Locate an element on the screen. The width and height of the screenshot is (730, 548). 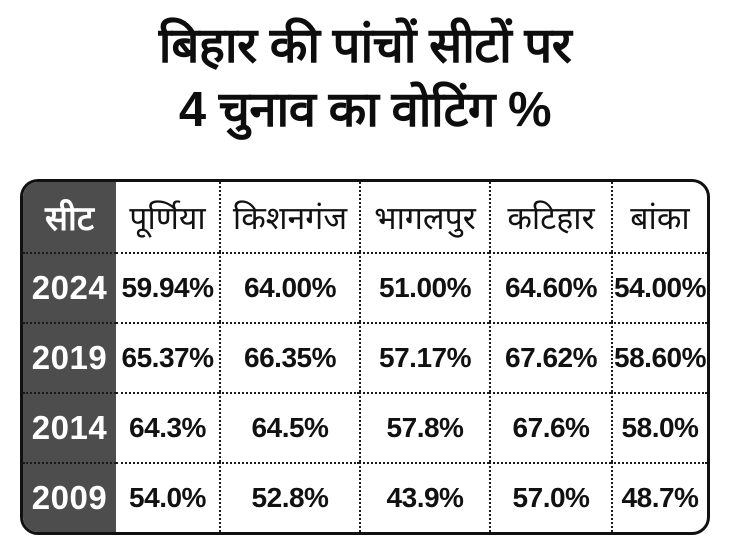
table-cell: 57.8% is located at coordinates (424, 427).